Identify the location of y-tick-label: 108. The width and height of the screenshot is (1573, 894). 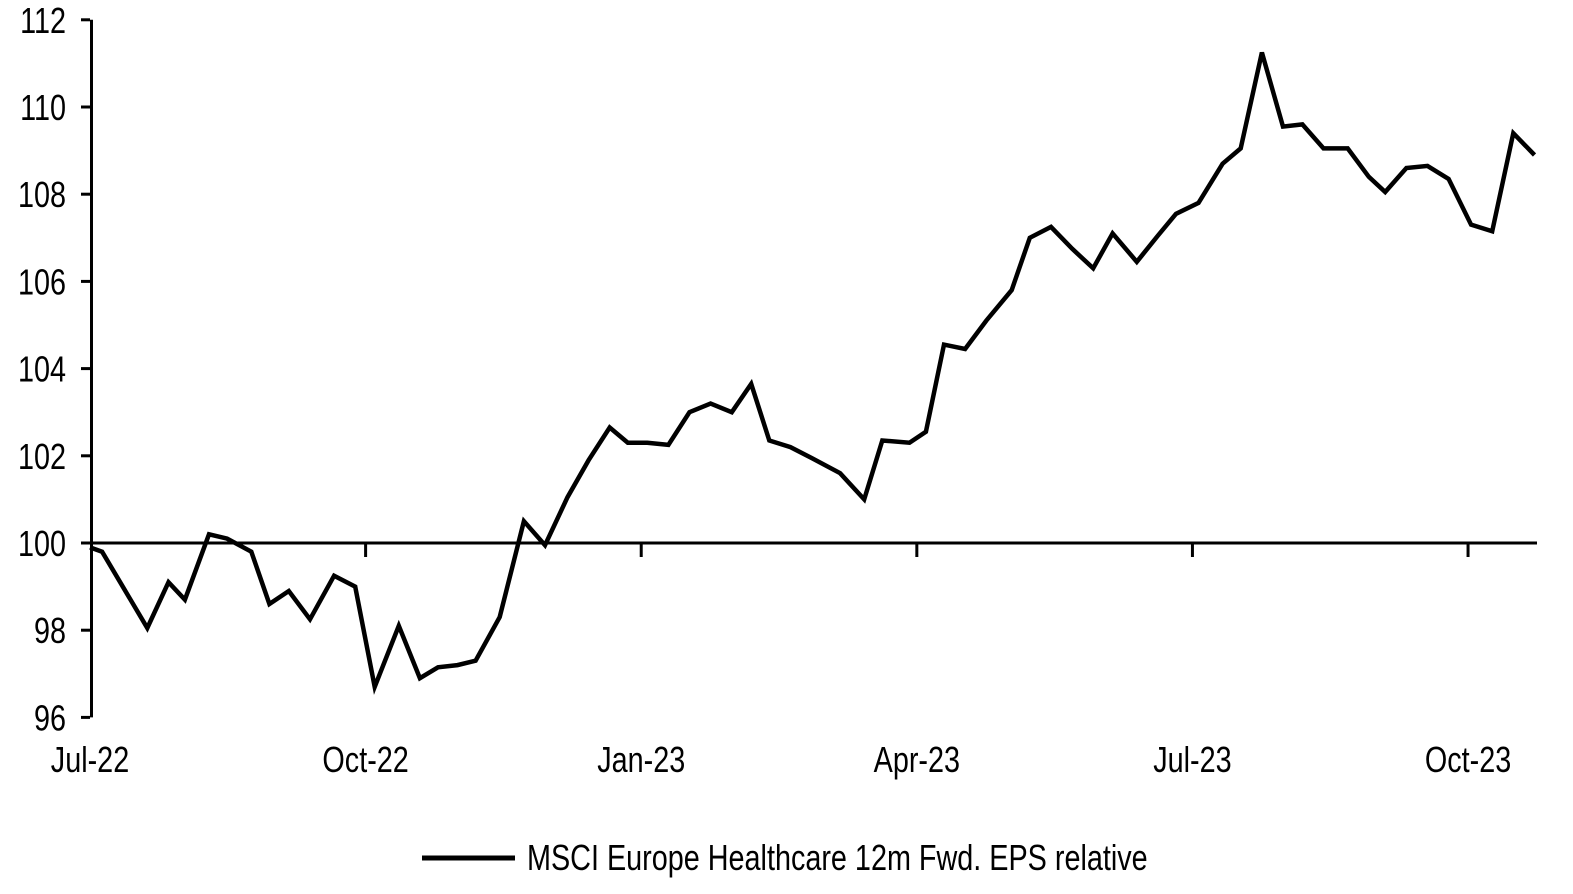
(42, 194).